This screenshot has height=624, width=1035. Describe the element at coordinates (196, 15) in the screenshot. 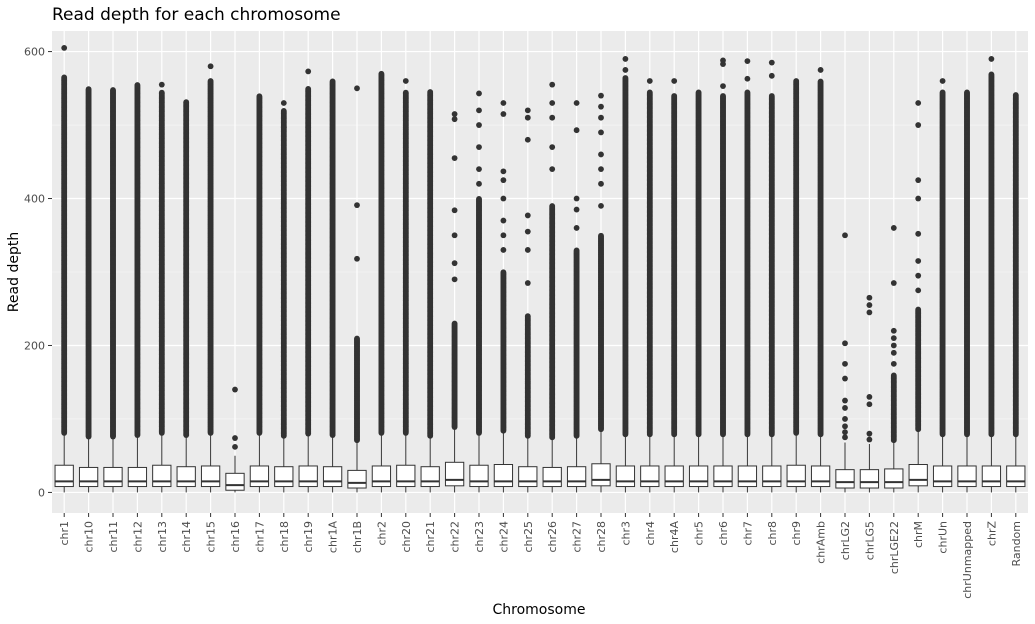

I see `chart-title: Read depth for each chromosome` at that location.